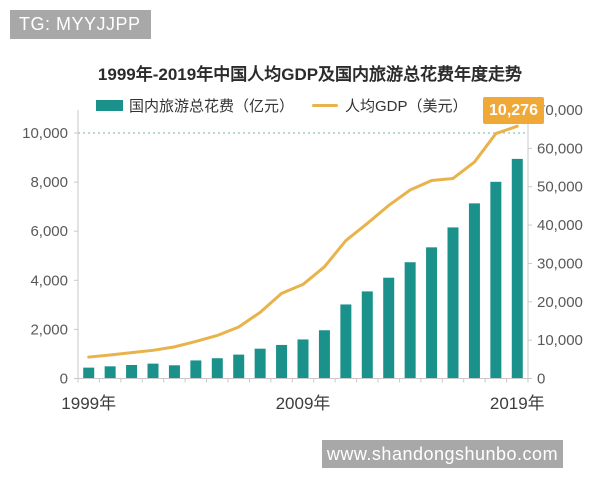  What do you see at coordinates (282, 361) in the screenshot?
I see `bar-2008` at bounding box center [282, 361].